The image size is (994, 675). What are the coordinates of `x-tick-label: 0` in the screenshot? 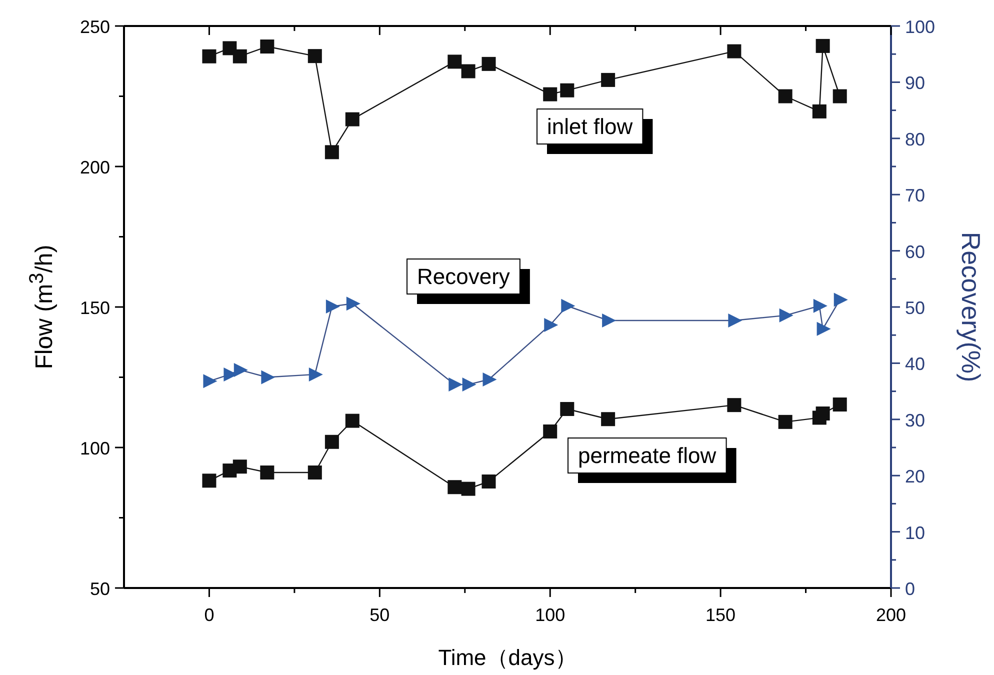 It's located at (209, 615).